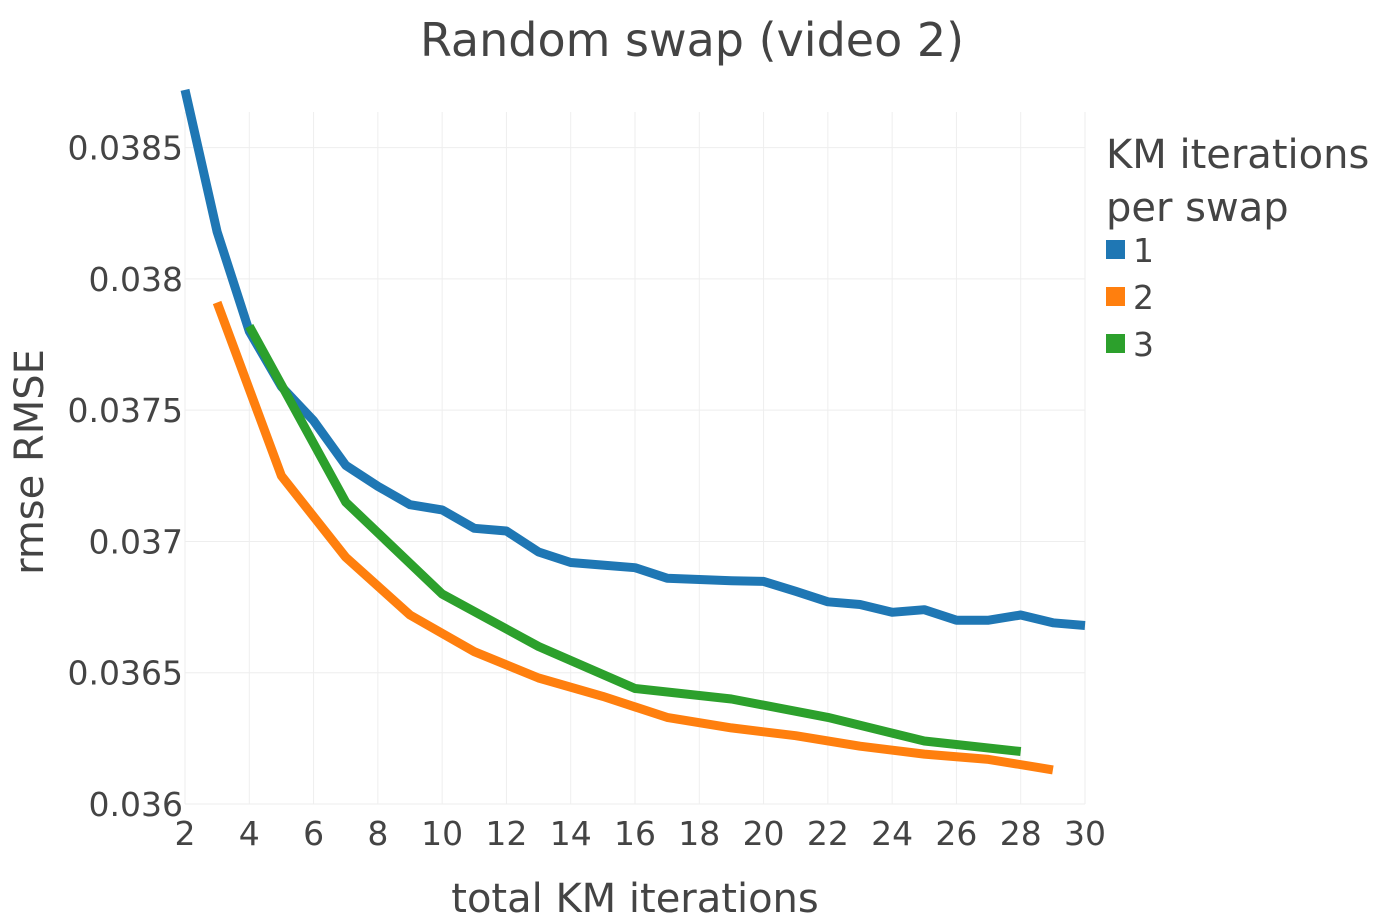  What do you see at coordinates (692, 40) in the screenshot?
I see `chart-title: Random swap (video 2)` at bounding box center [692, 40].